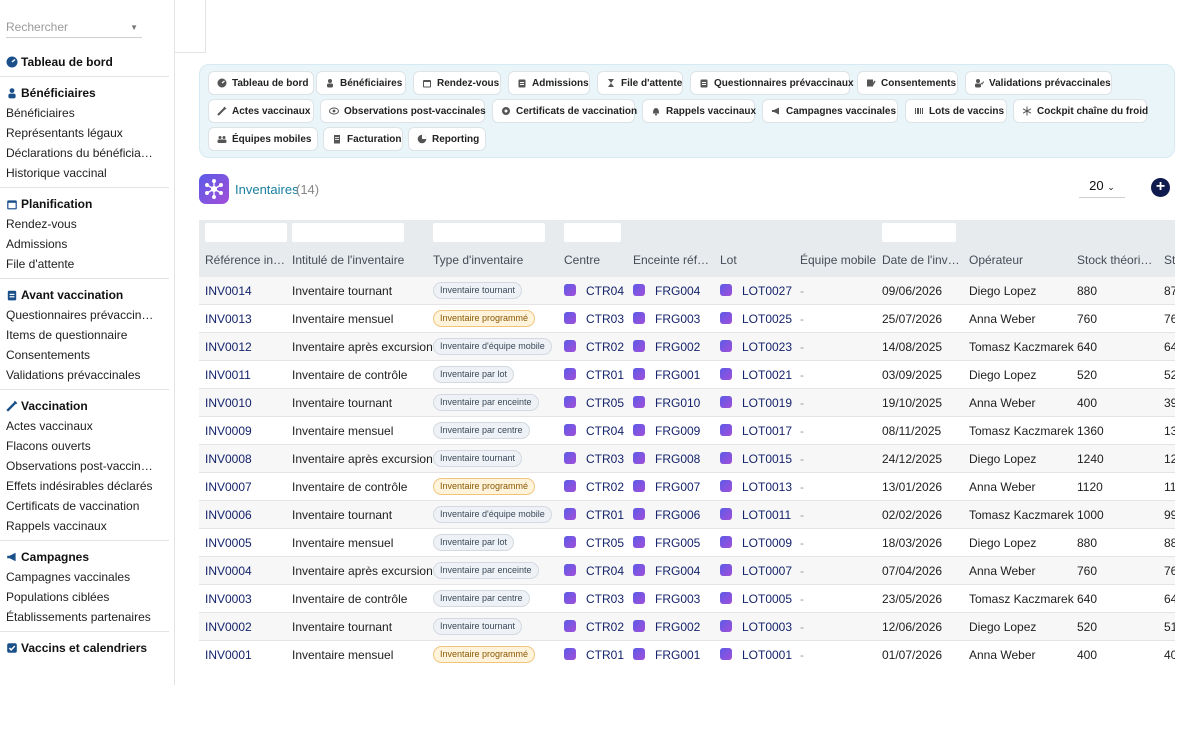 This screenshot has height=743, width=1200. I want to click on quick-link-button: Tableau de bord, so click(261, 83).